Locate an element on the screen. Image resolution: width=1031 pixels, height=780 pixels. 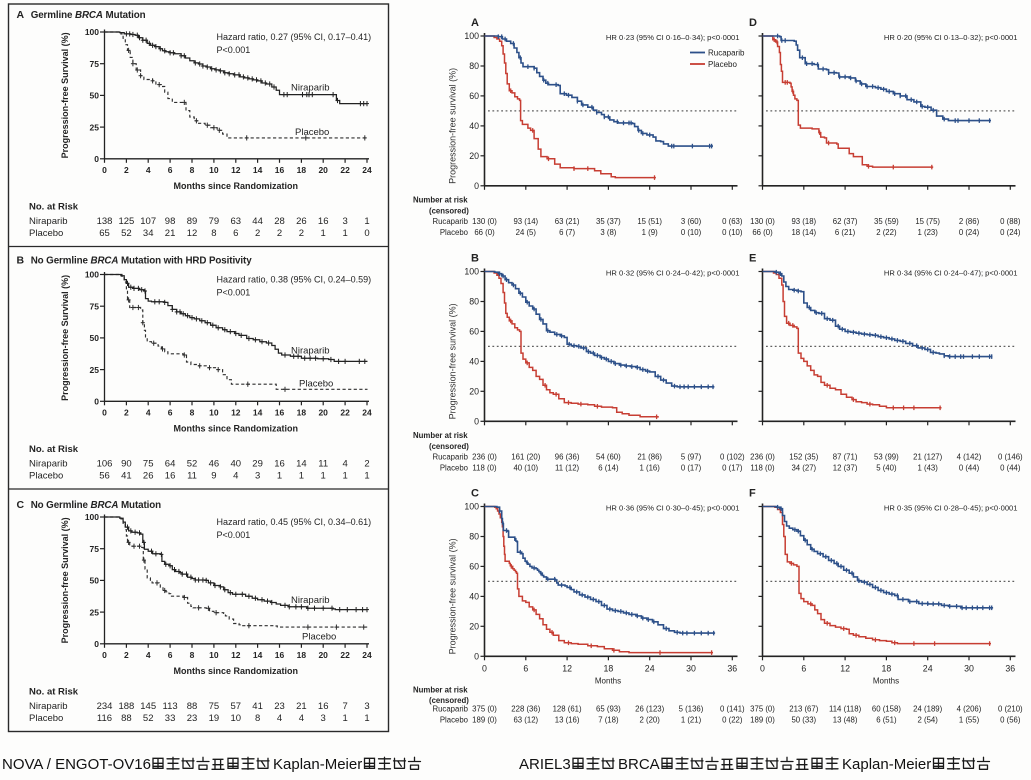
svg-text: 90 is located at coordinates (126, 464).